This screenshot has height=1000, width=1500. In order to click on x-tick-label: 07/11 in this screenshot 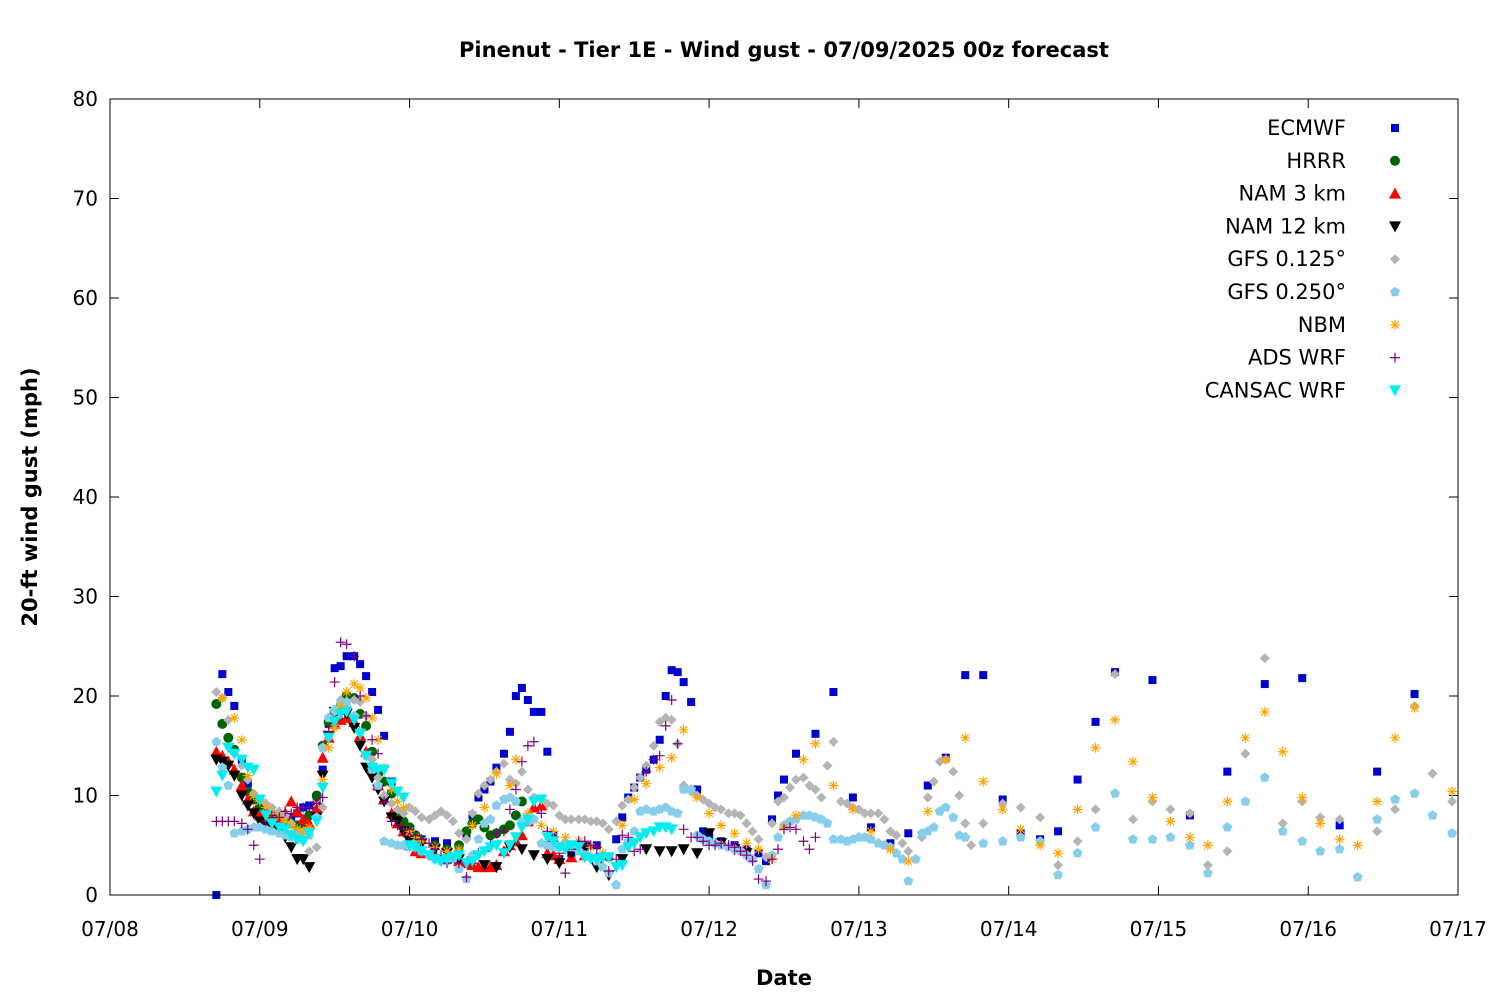, I will do `click(560, 929)`.